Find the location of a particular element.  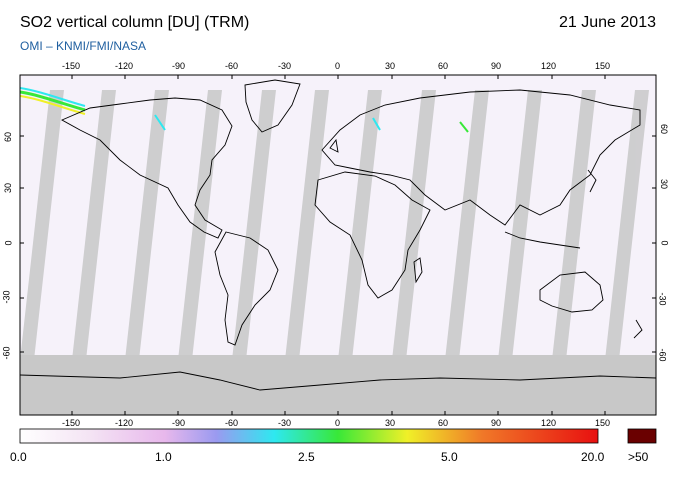

new-zealand is located at coordinates (638, 329).